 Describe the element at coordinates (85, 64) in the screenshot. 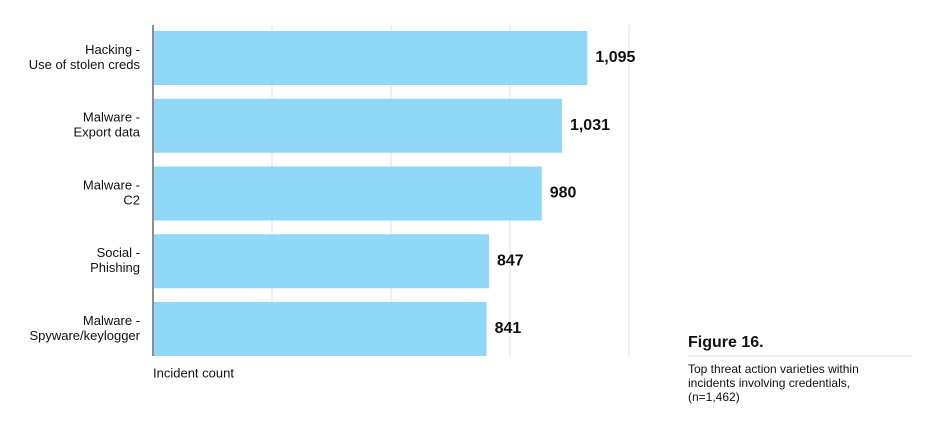

I see `y-tick-label: Use of stolen creds` at that location.